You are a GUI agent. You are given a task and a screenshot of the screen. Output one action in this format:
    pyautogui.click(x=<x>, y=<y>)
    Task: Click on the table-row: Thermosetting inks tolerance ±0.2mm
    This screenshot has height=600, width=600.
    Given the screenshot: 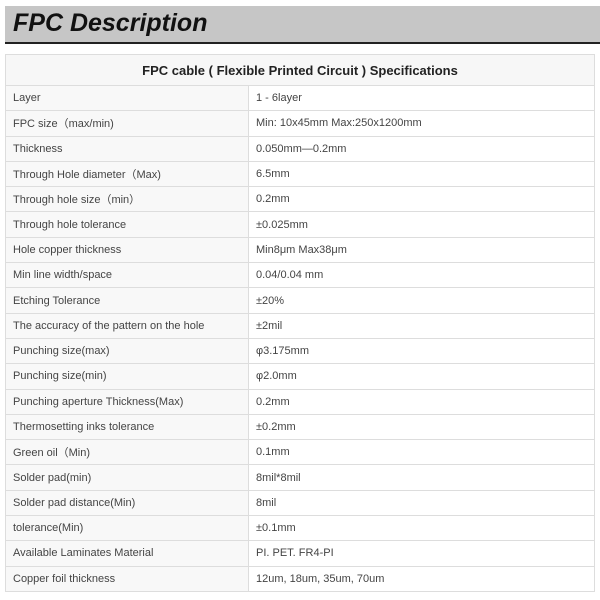 What is the action you would take?
    pyautogui.click(x=300, y=427)
    